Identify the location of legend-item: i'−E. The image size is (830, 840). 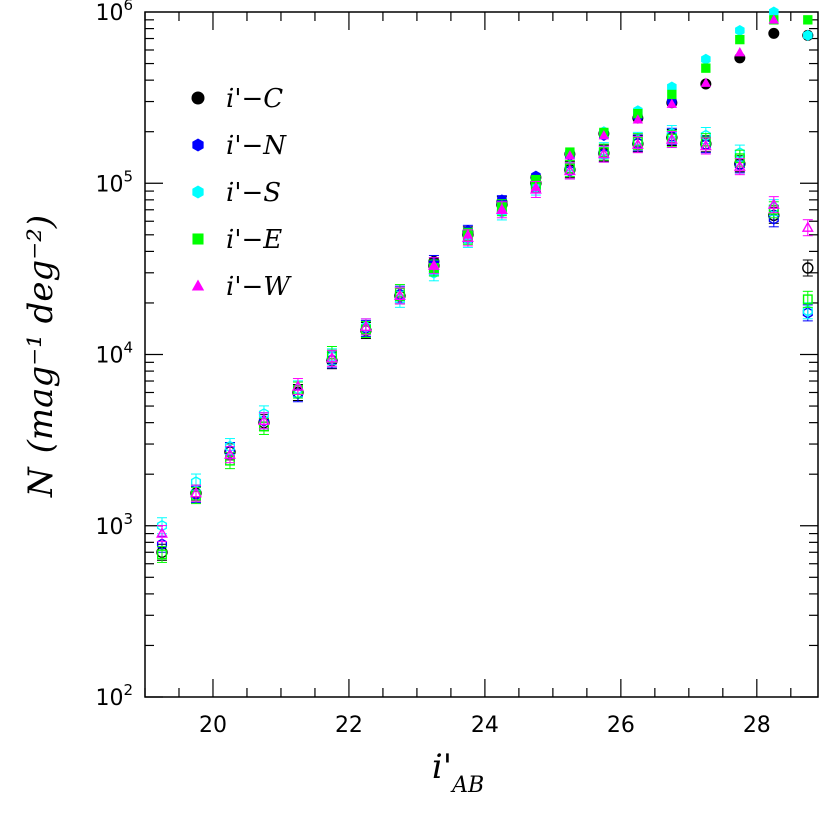
(237, 240).